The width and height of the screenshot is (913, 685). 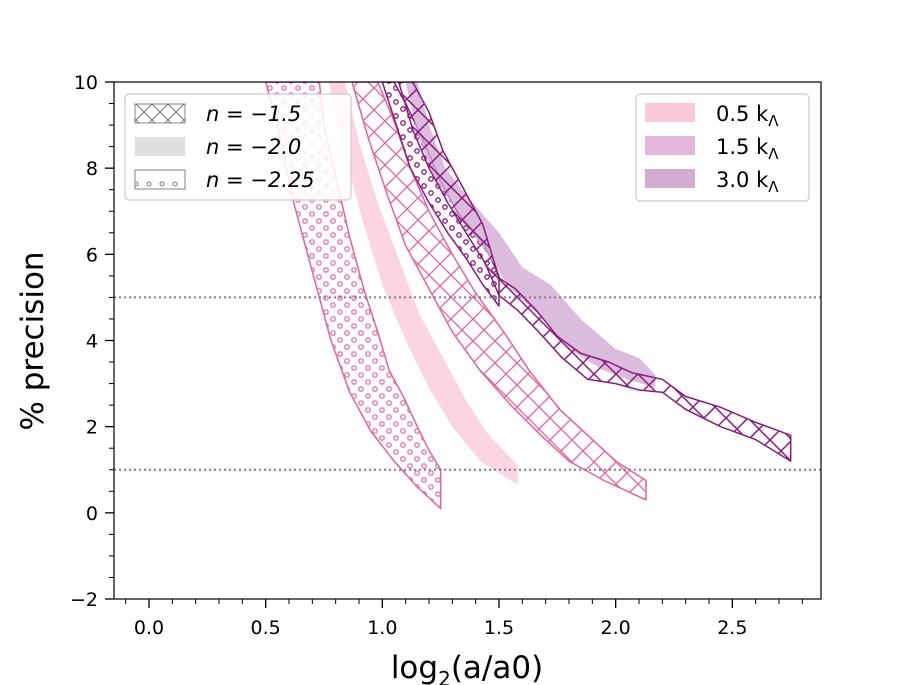 What do you see at coordinates (92, 514) in the screenshot?
I see `y-tick-label: 0` at bounding box center [92, 514].